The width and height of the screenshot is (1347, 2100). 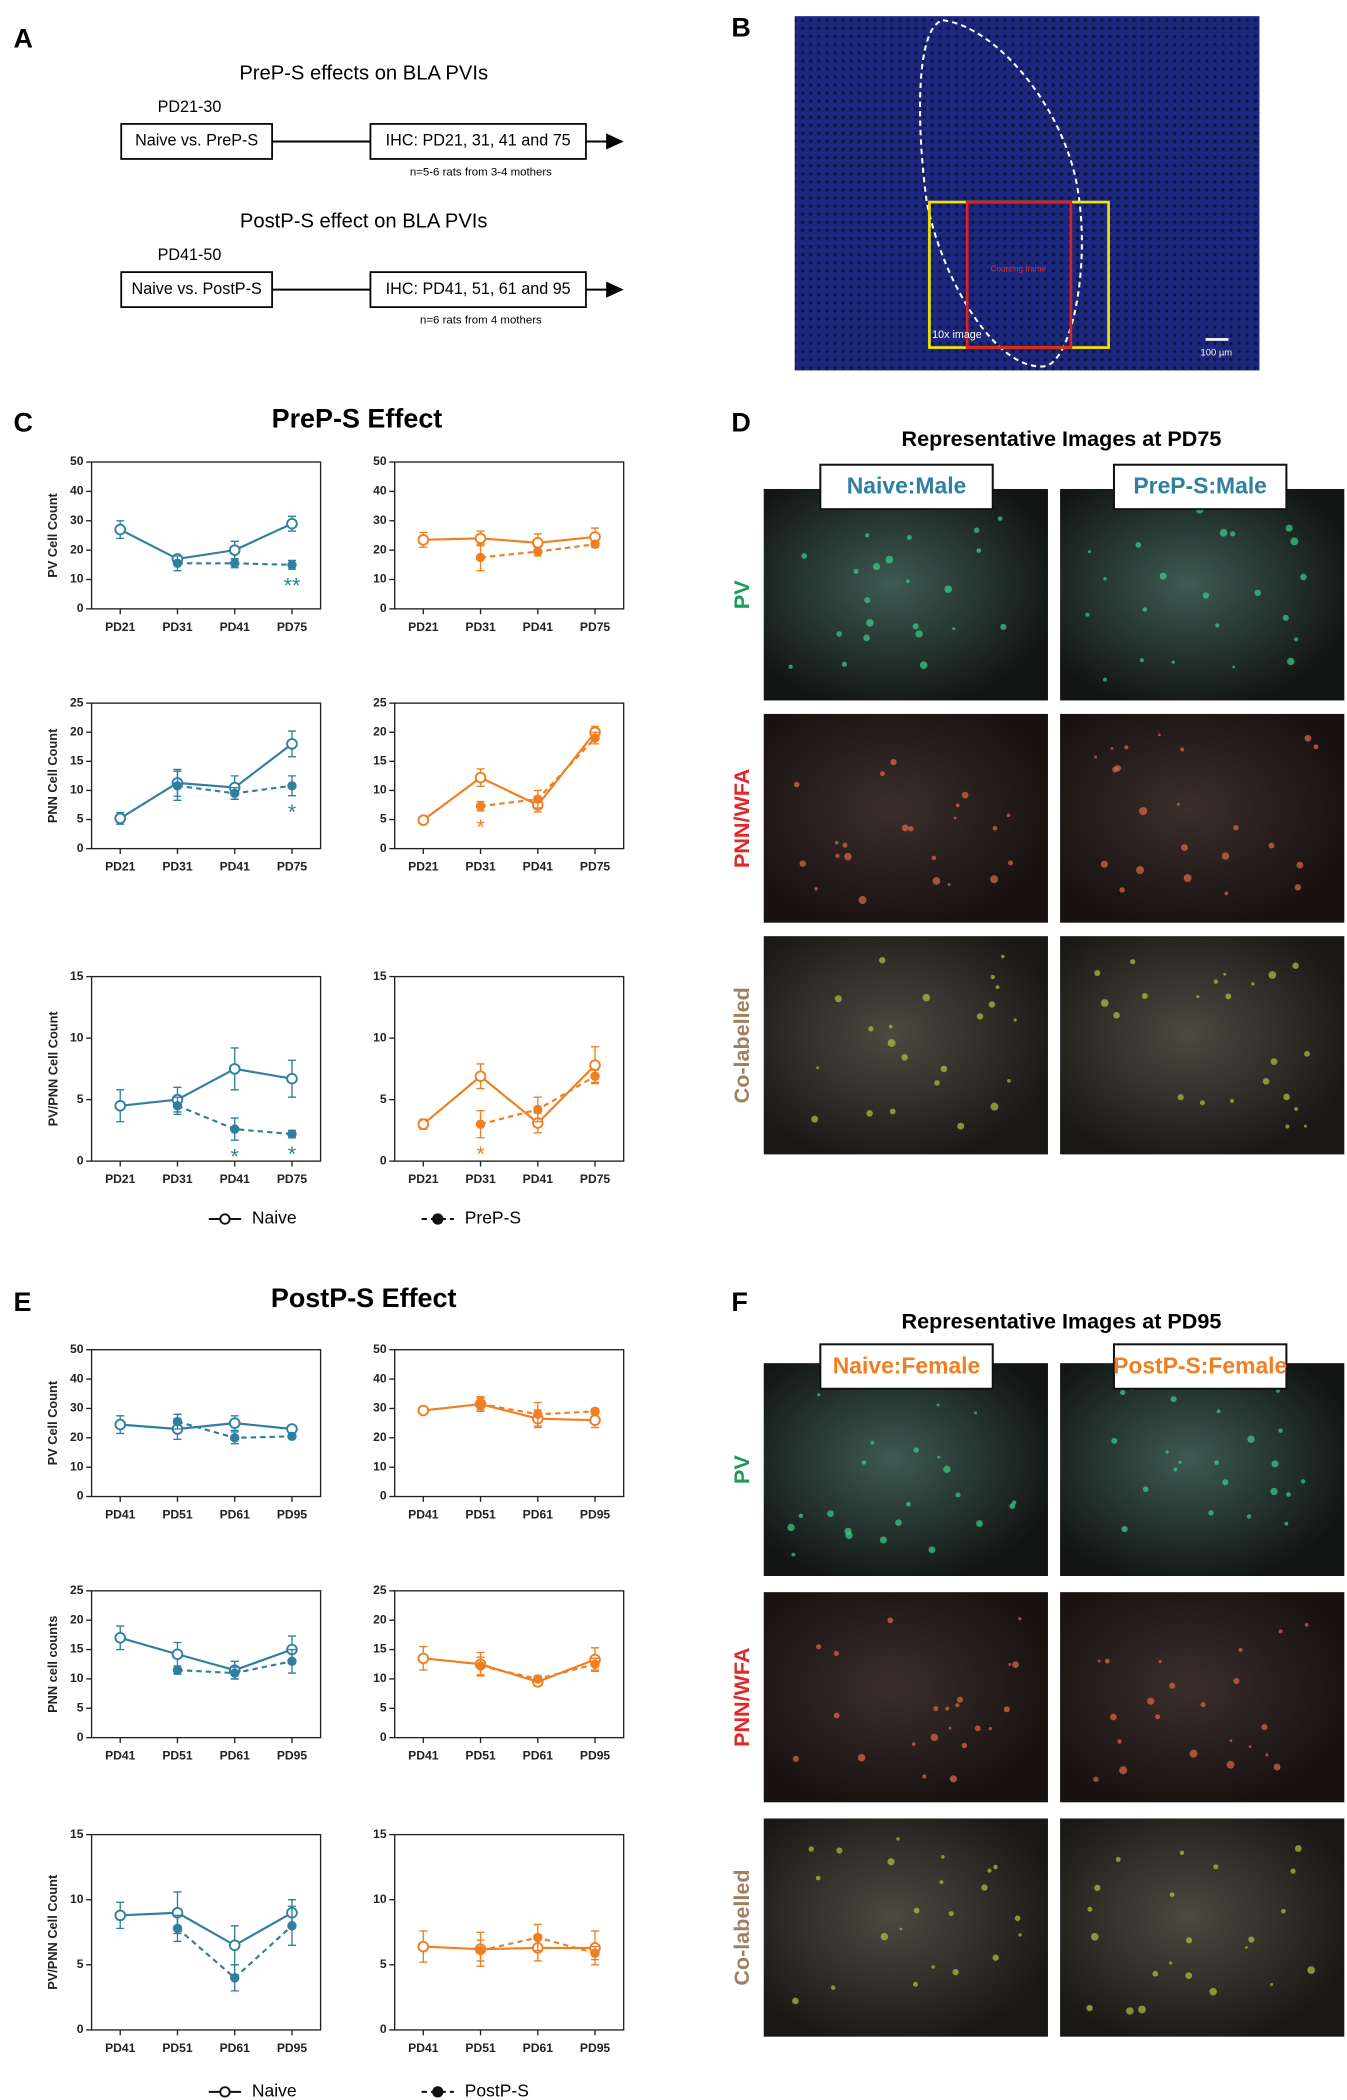 I want to click on x-tick-label: PD21, so click(x=423, y=627).